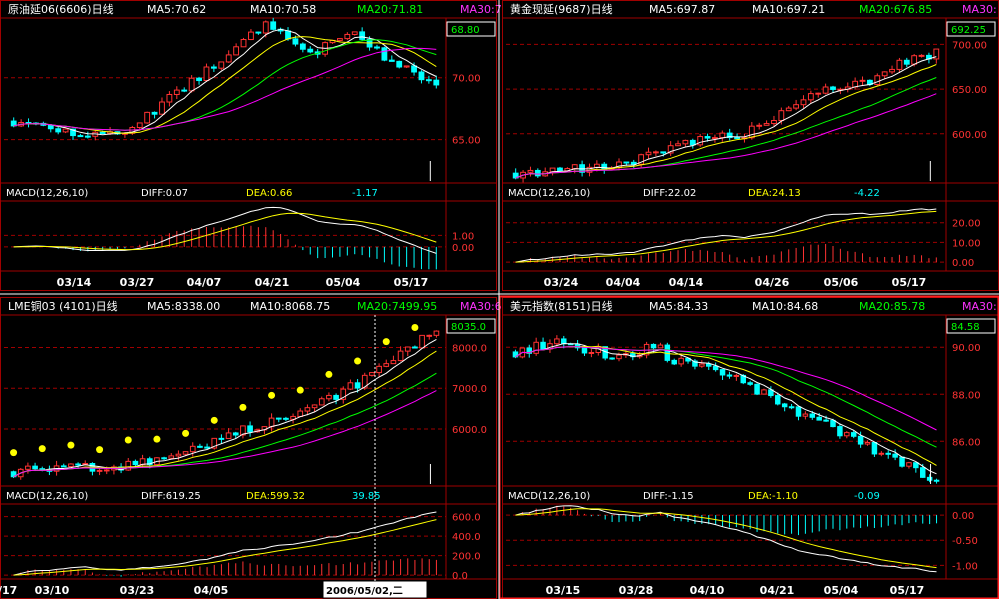 The image size is (999, 599). Describe the element at coordinates (204, 282) in the screenshot. I see `date-tick-label: 04/07` at that location.